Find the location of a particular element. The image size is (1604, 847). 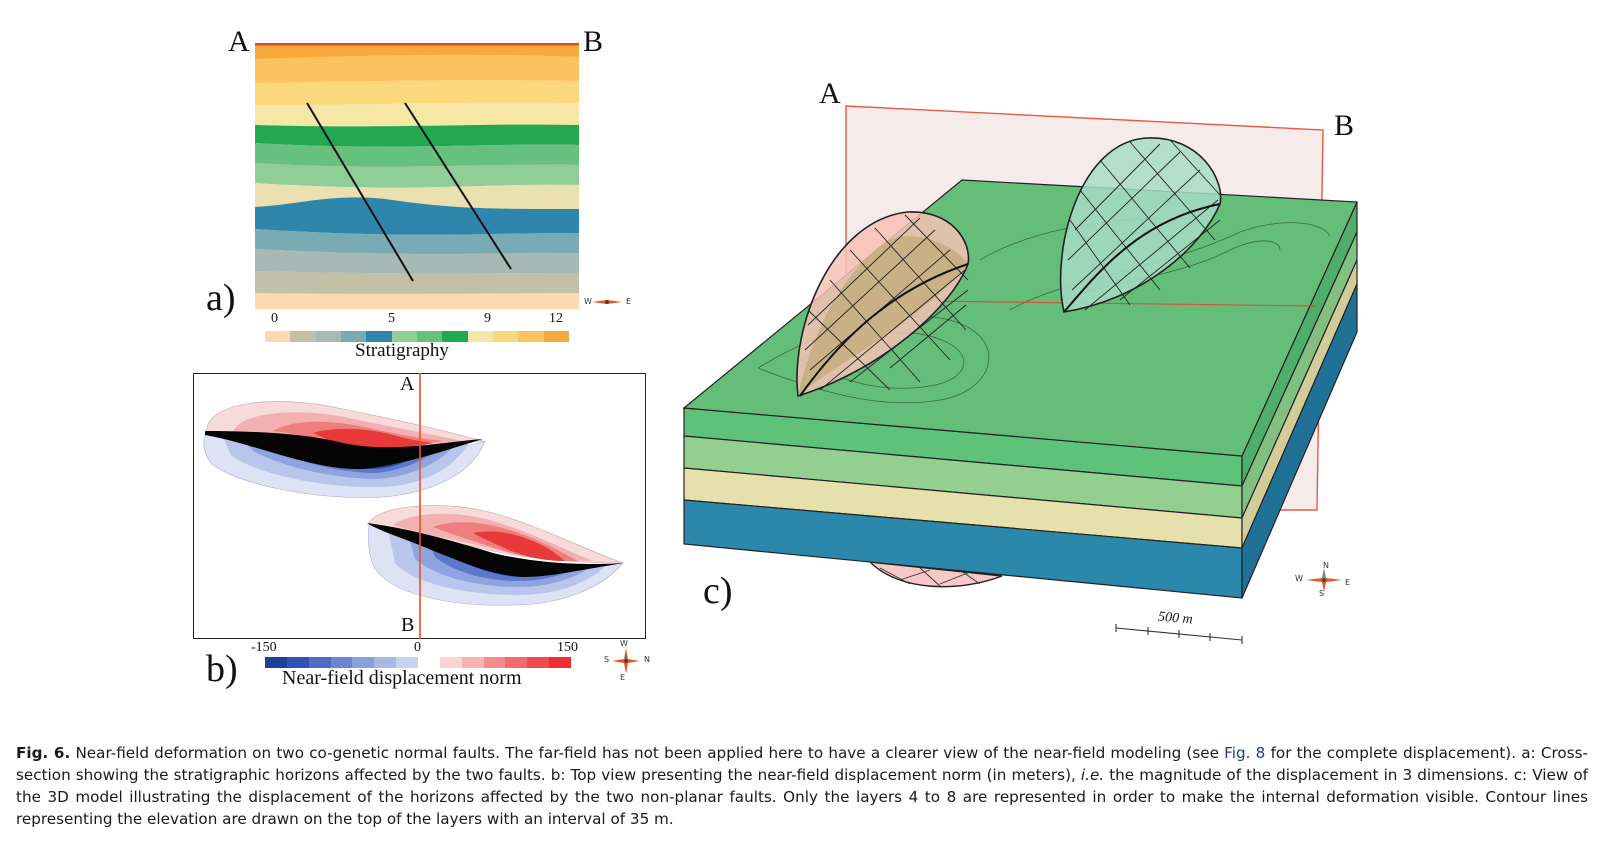

compass-arrow-icon is located at coordinates (607, 302).